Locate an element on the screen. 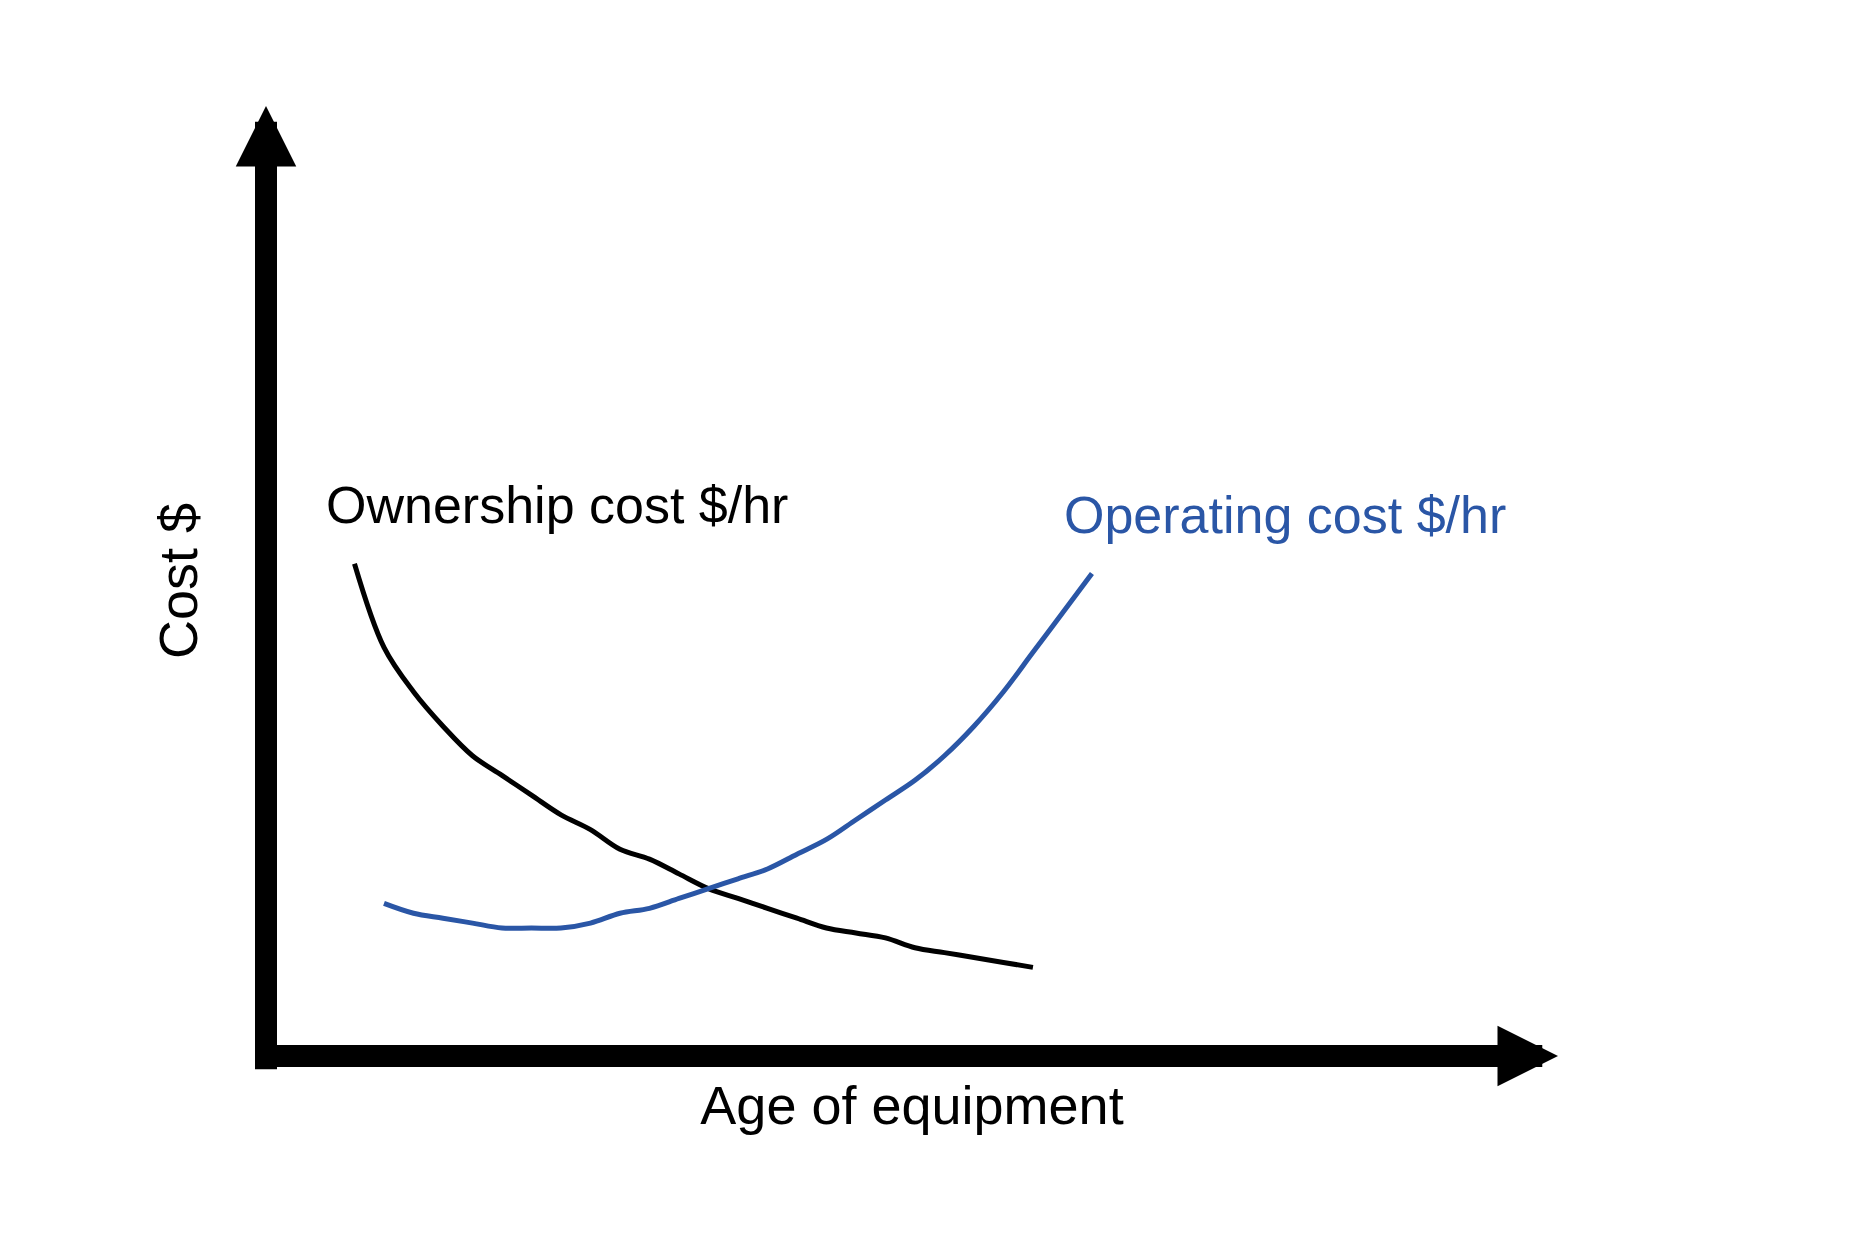 This screenshot has height=1242, width=1850. series-label: Ownership cost $/hr is located at coordinates (557, 505).